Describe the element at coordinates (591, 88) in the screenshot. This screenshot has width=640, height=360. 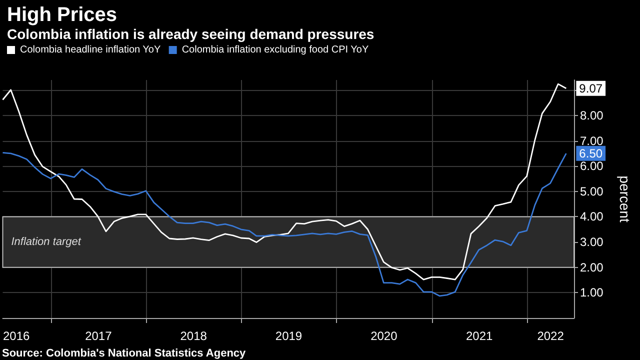
I see `data-label: 9.07` at that location.